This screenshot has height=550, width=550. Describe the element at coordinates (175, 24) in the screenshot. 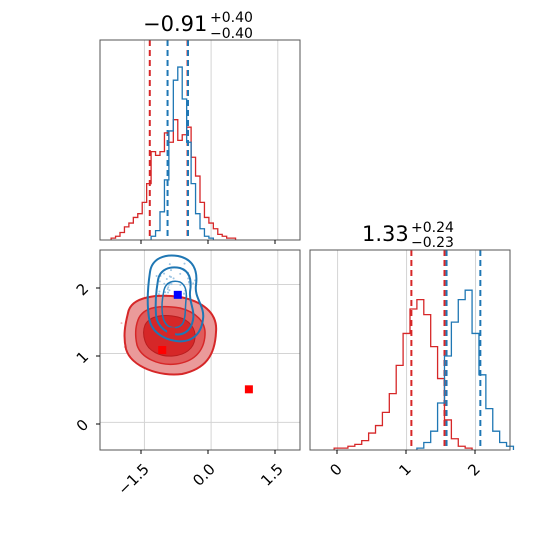

I see `param1-title: −0.91` at that location.